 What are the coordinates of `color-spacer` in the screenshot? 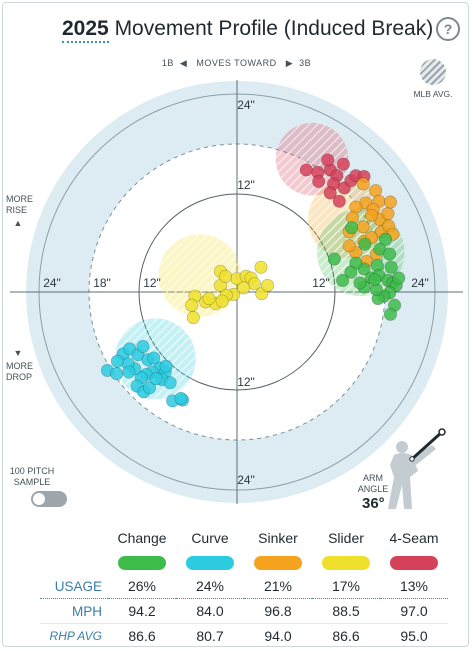 It's located at (74, 562).